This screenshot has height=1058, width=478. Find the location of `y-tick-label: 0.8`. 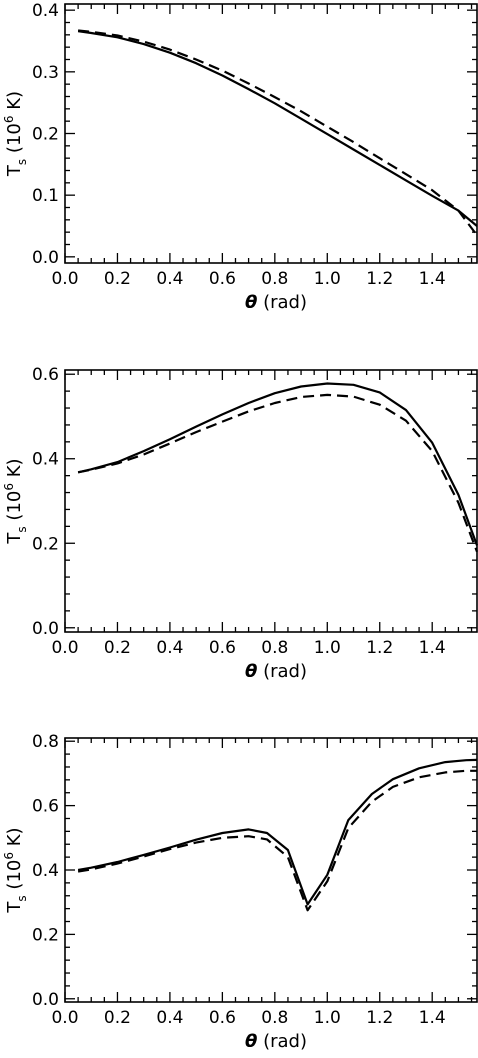

y-tick-label: 0.8 is located at coordinates (45, 742).